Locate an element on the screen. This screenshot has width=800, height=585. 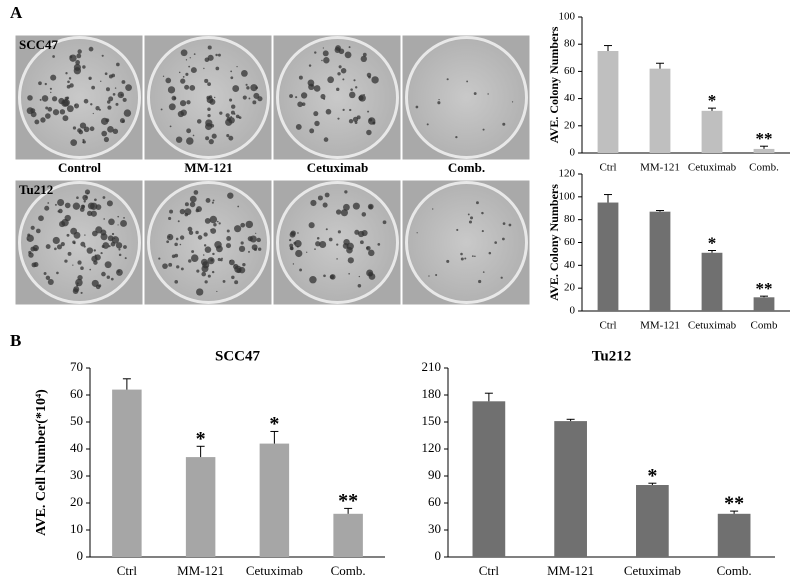
significance-marker: * is located at coordinates (712, 100).